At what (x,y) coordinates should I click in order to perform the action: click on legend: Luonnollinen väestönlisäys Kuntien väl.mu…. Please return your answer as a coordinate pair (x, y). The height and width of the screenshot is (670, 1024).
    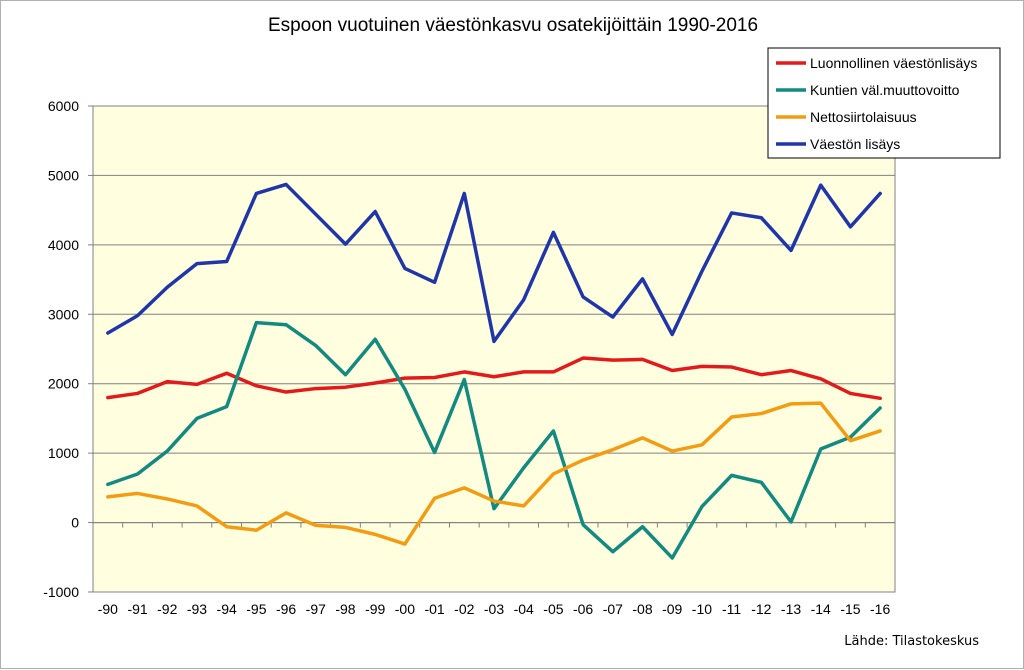
    Looking at the image, I should click on (884, 103).